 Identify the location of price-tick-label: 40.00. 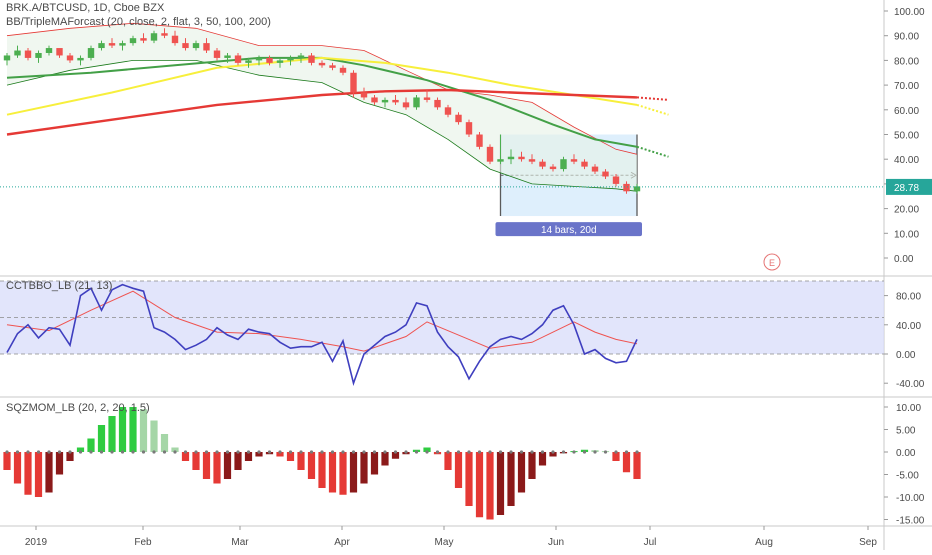
(906, 160).